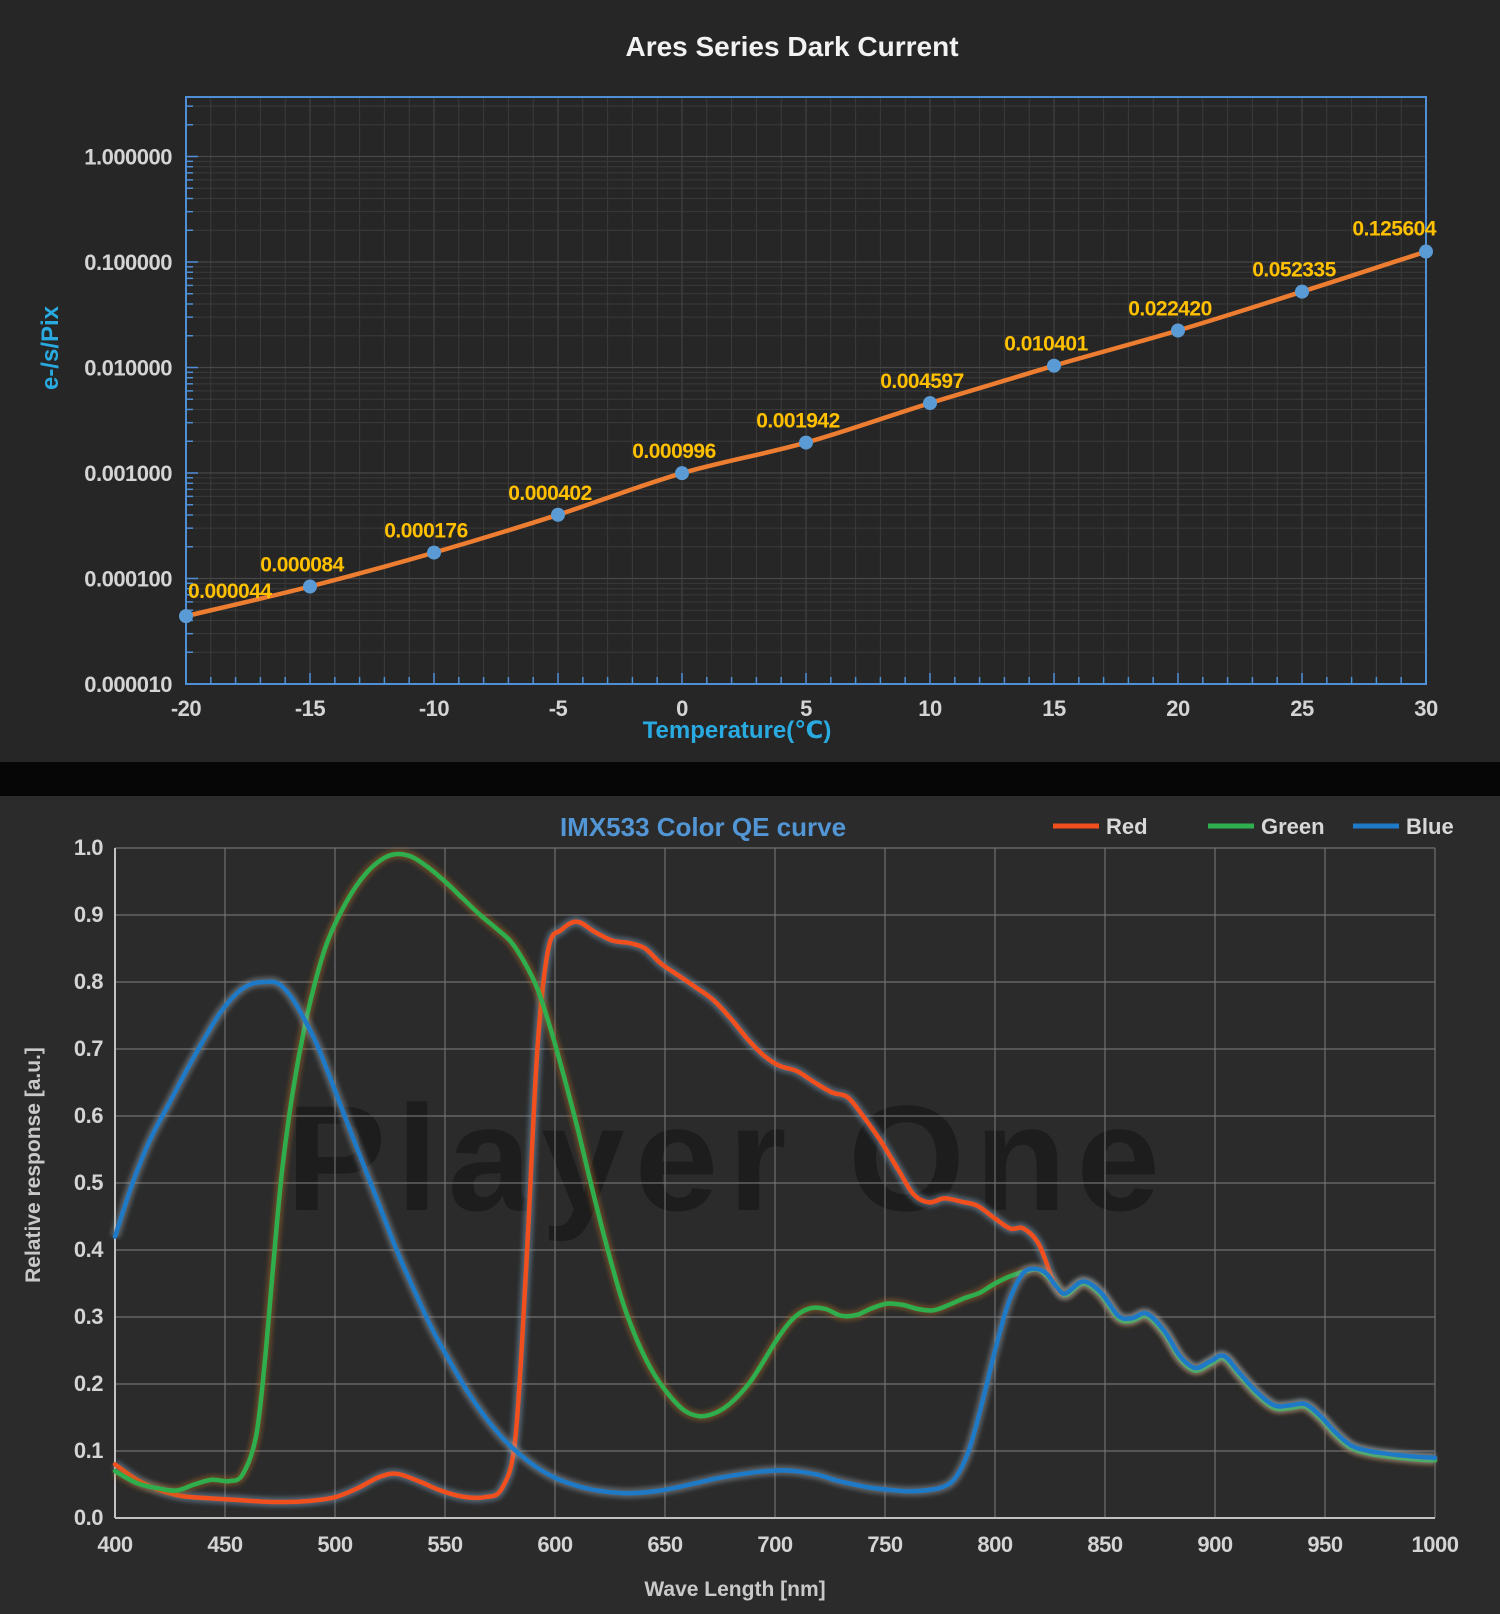 This screenshot has height=1614, width=1500. I want to click on x-tick-label: 10, so click(930, 708).